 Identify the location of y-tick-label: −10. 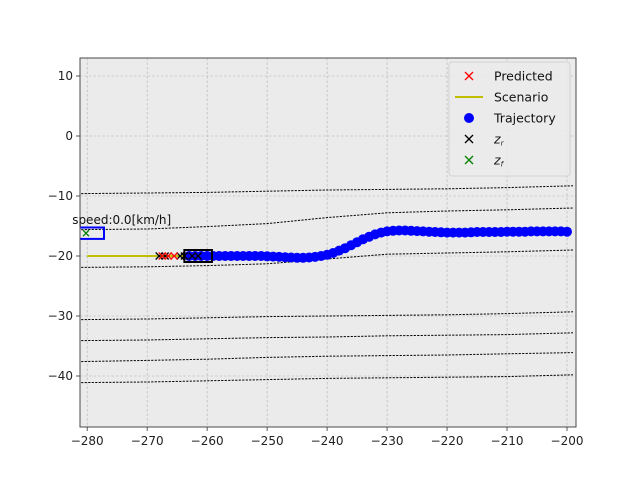
(60, 196).